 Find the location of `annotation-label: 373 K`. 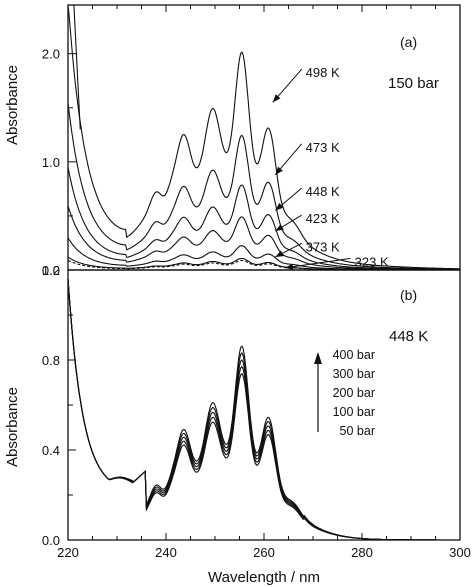

annotation-label: 373 K is located at coordinates (323, 246).